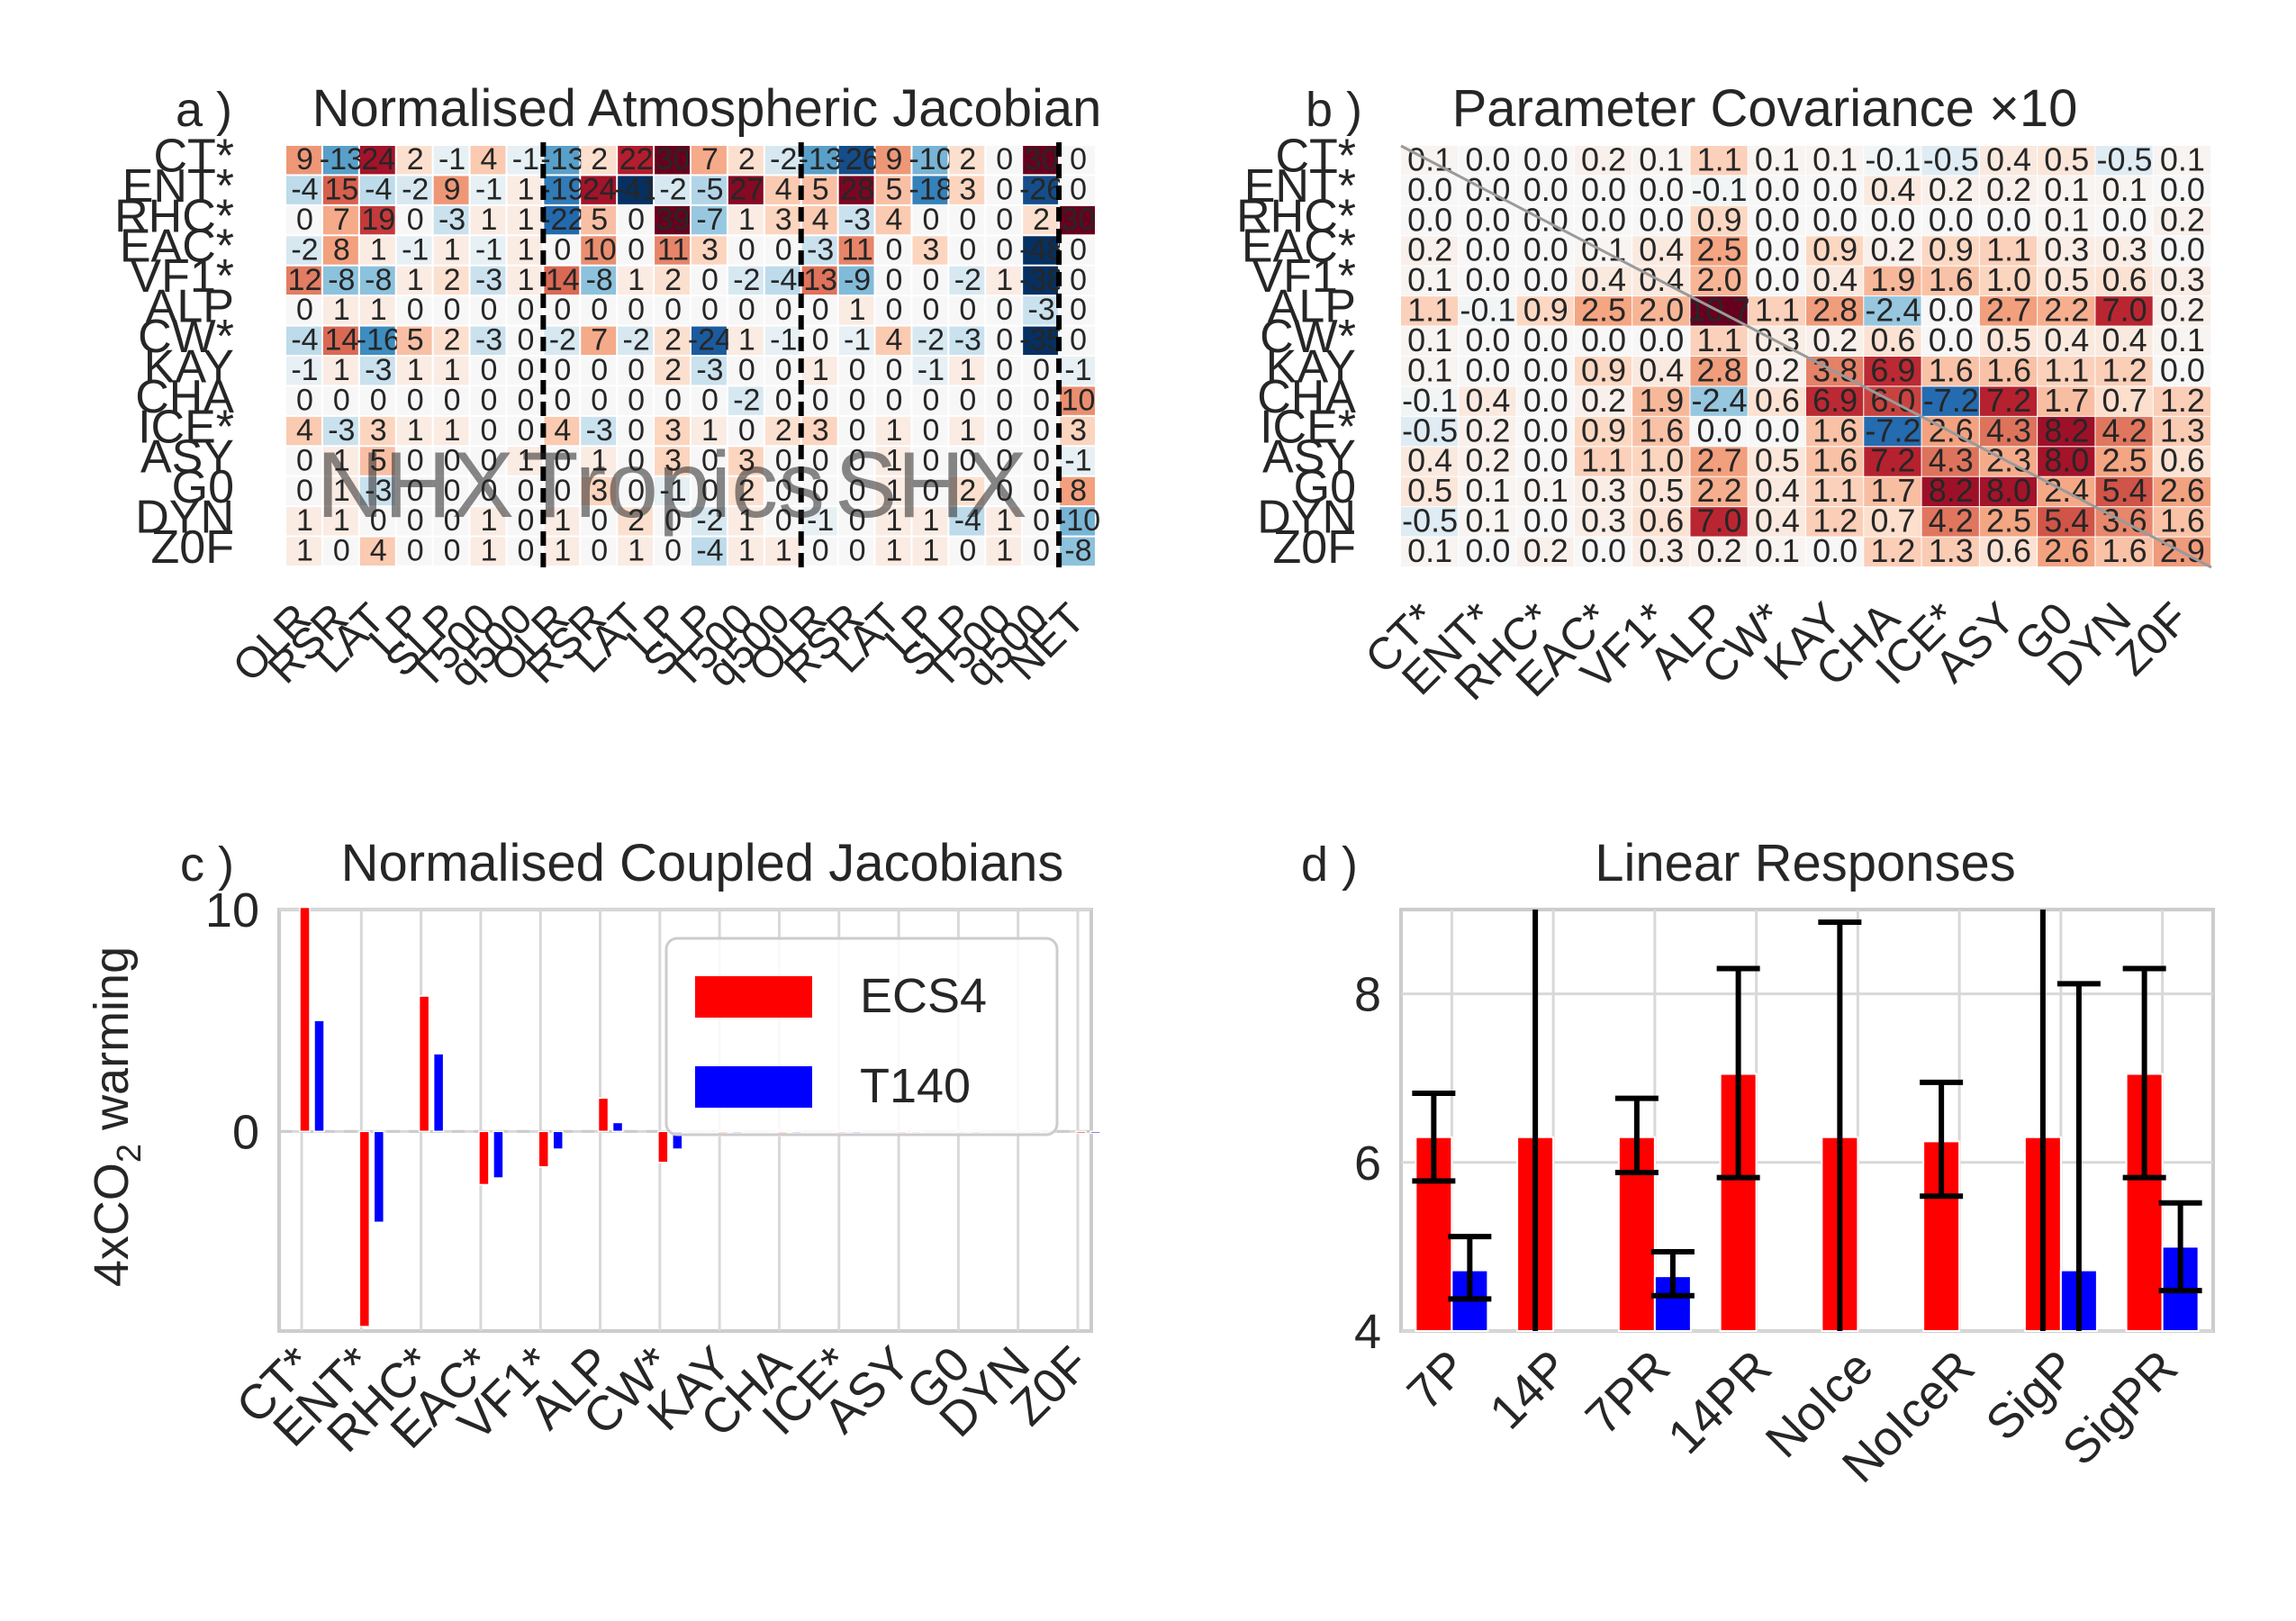 Image resolution: width=2296 pixels, height=1621 pixels. What do you see at coordinates (967, 491) in the screenshot?
I see `heatmap-a-cell-label: 2` at bounding box center [967, 491].